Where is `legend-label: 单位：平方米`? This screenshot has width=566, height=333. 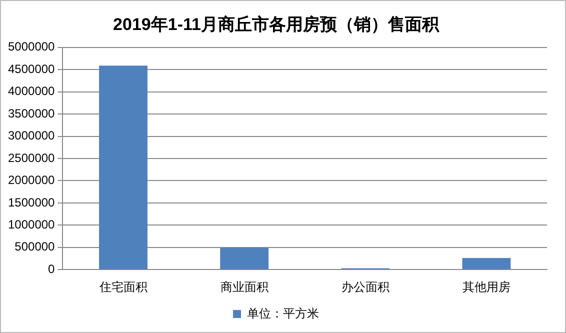
legend-label: 单位：平方米 is located at coordinates (283, 313).